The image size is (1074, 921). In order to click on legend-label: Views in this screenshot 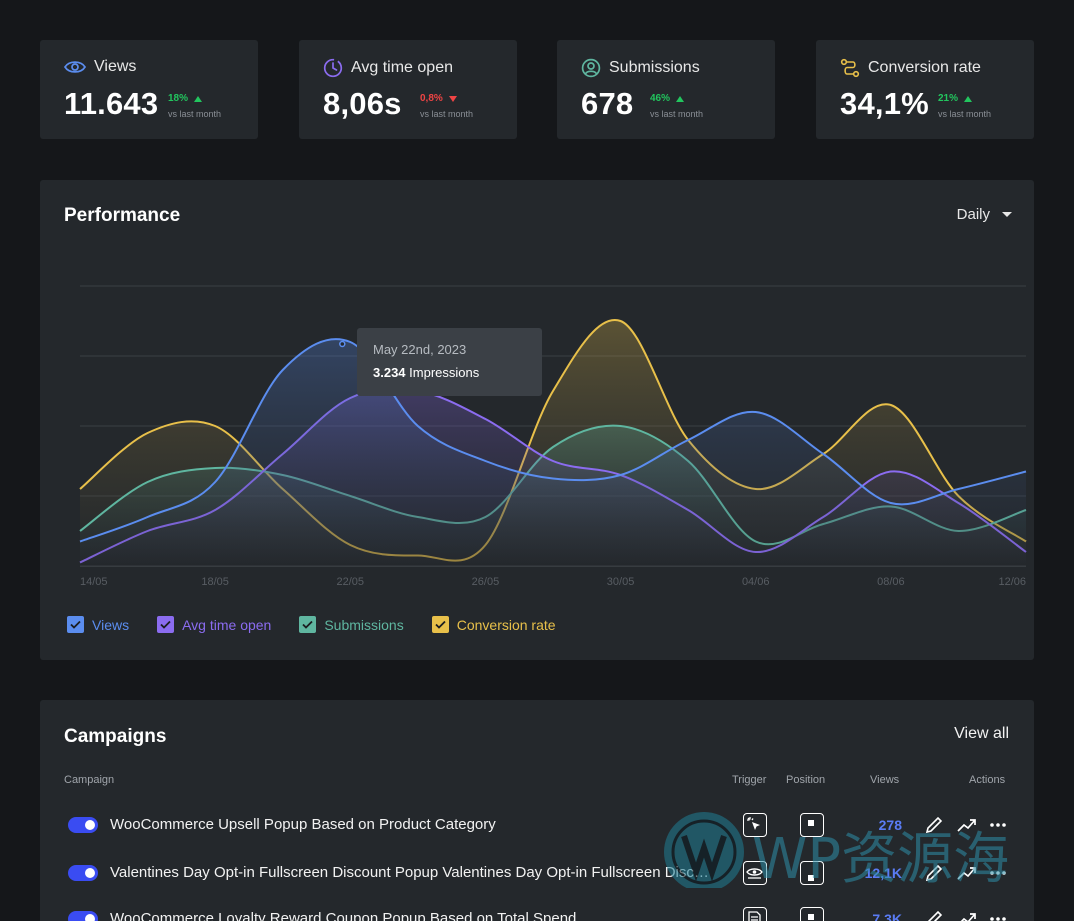, I will do `click(111, 624)`.